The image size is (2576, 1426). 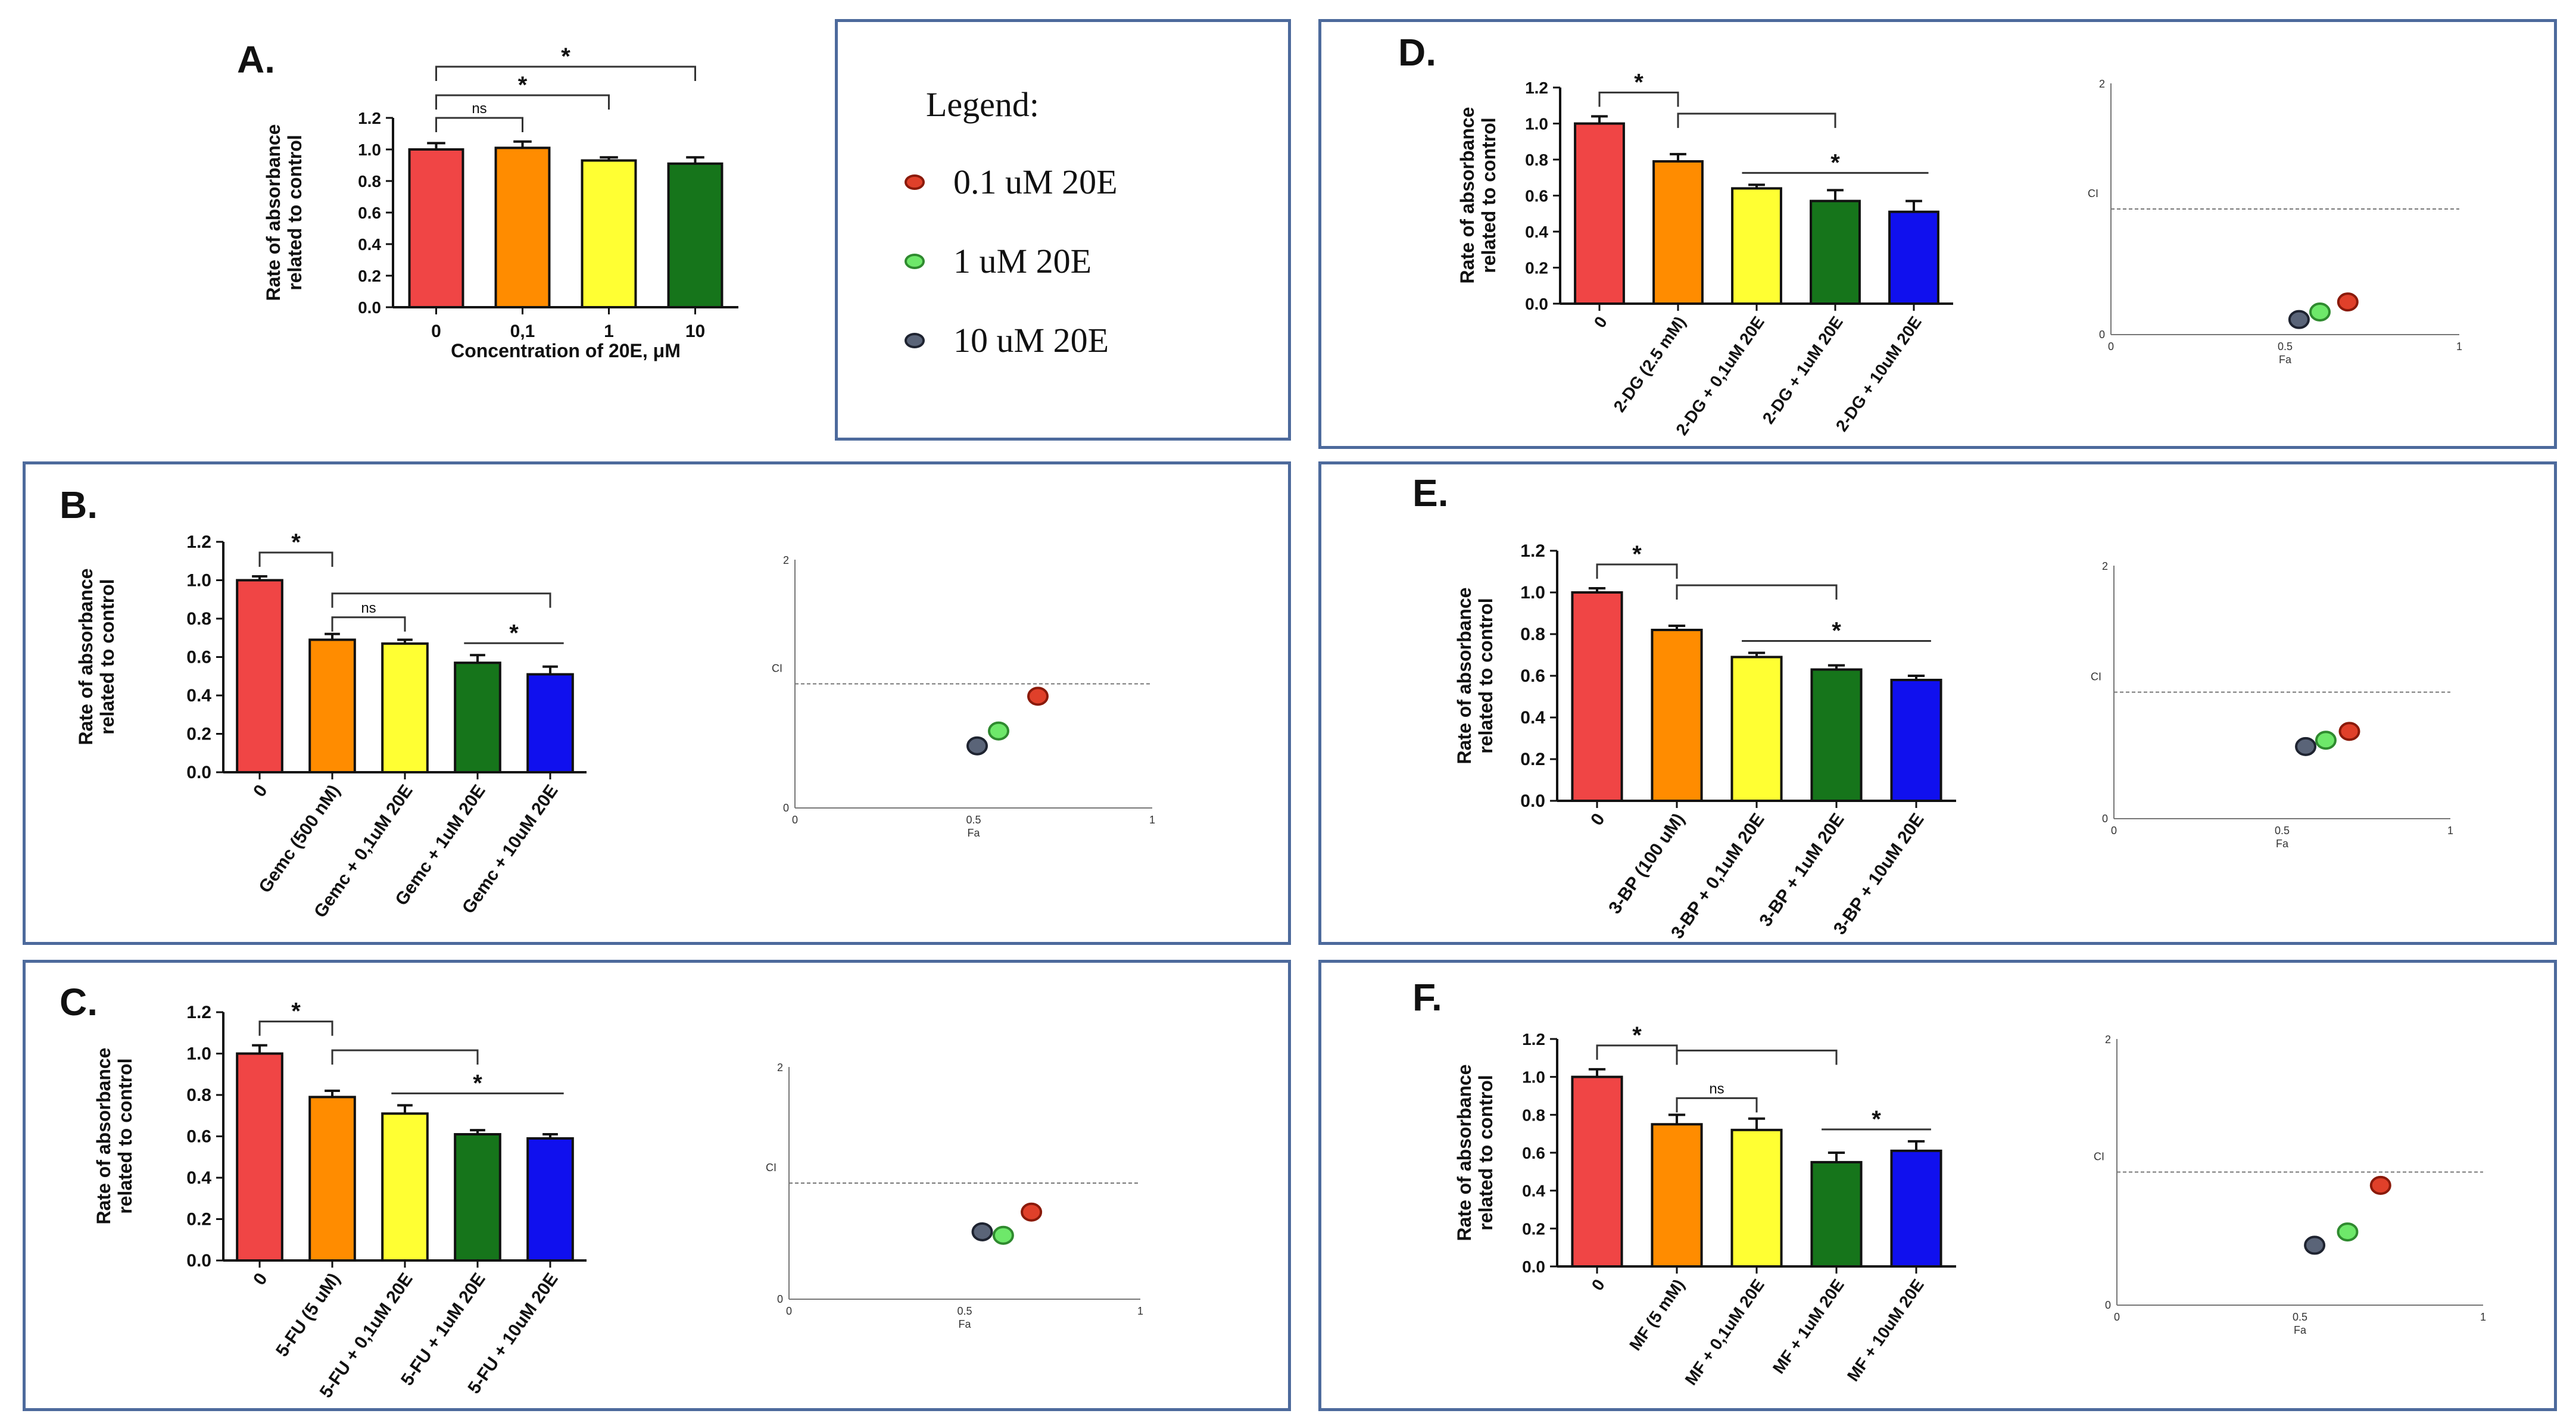 I want to click on panel-d-y-tick-label: 0.4, so click(x=1536, y=232).